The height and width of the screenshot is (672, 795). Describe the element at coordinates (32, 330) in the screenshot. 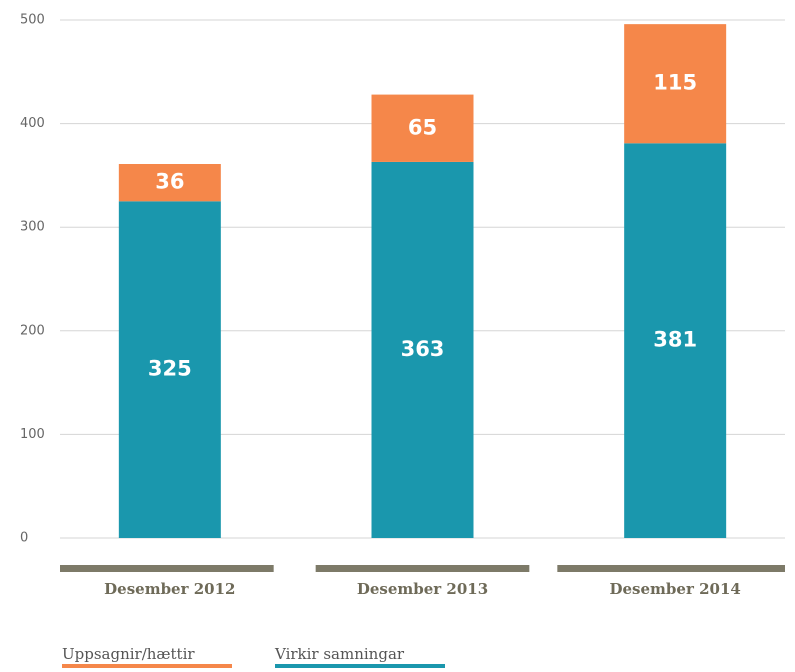

I see `y-tick-label: 200` at that location.